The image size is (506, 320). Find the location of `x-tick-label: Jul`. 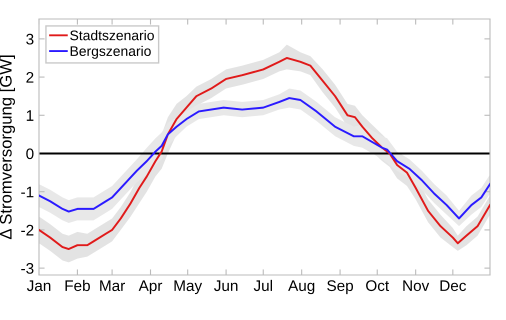

x-tick-label: Jul is located at coordinates (263, 286).